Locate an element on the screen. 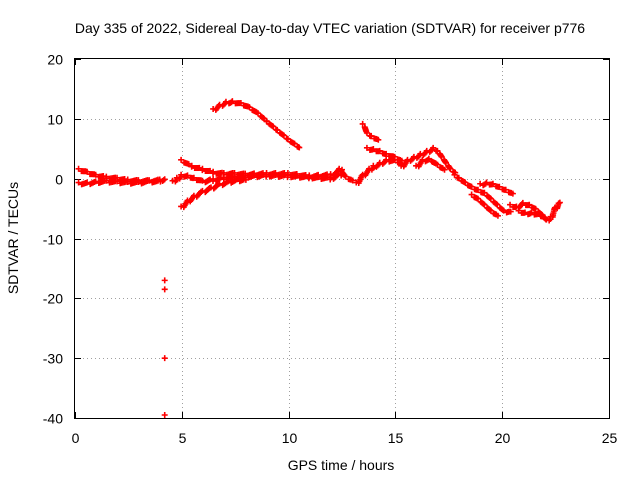 The height and width of the screenshot is (480, 640). y-tick-label: -40 is located at coordinates (53, 419).